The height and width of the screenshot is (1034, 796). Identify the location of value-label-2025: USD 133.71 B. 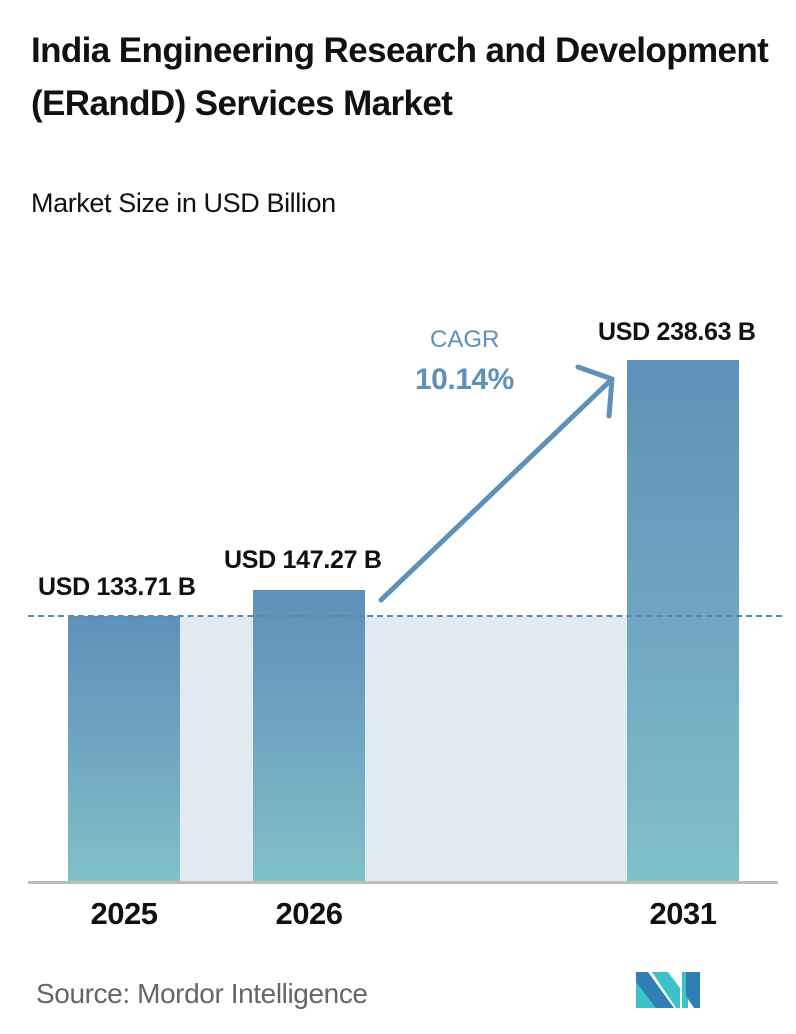
(117, 587).